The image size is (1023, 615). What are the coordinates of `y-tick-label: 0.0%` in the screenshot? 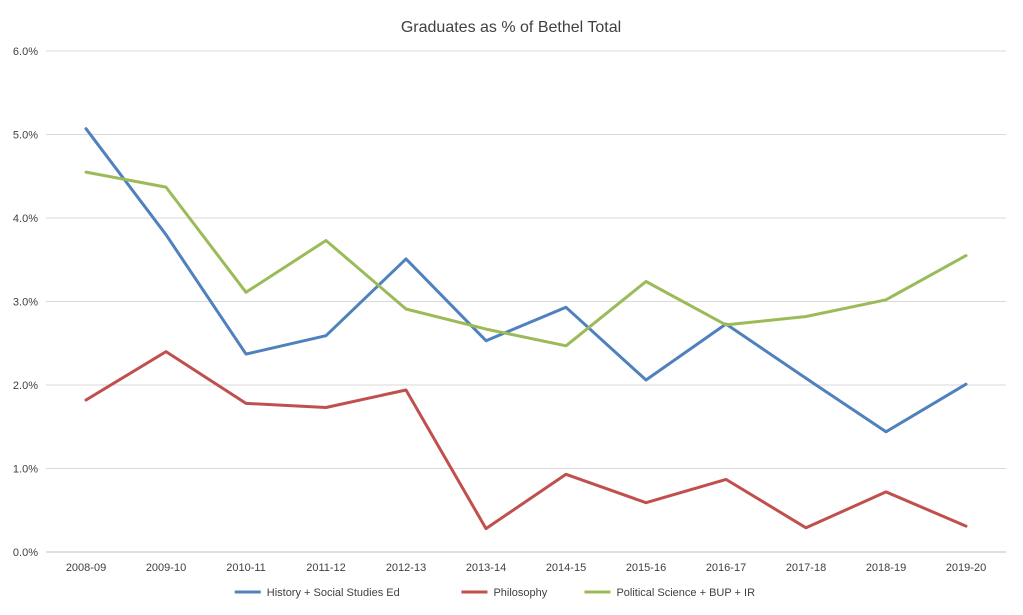 It's located at (25, 553).